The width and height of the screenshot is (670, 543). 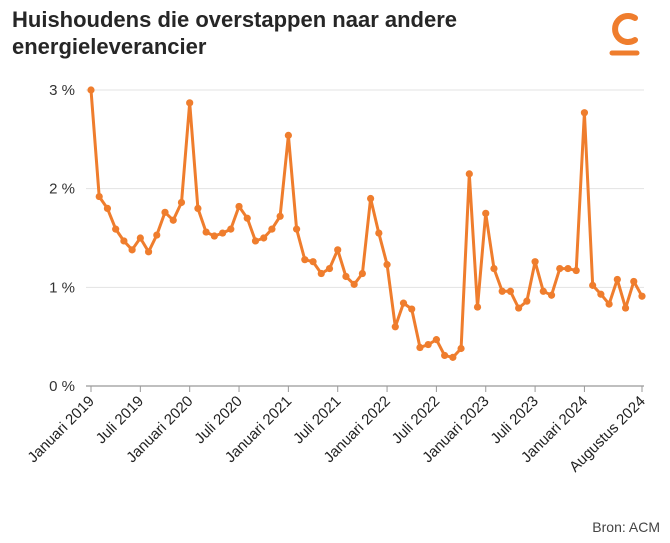 What do you see at coordinates (62, 90) in the screenshot?
I see `y-tick-label: 3 %` at bounding box center [62, 90].